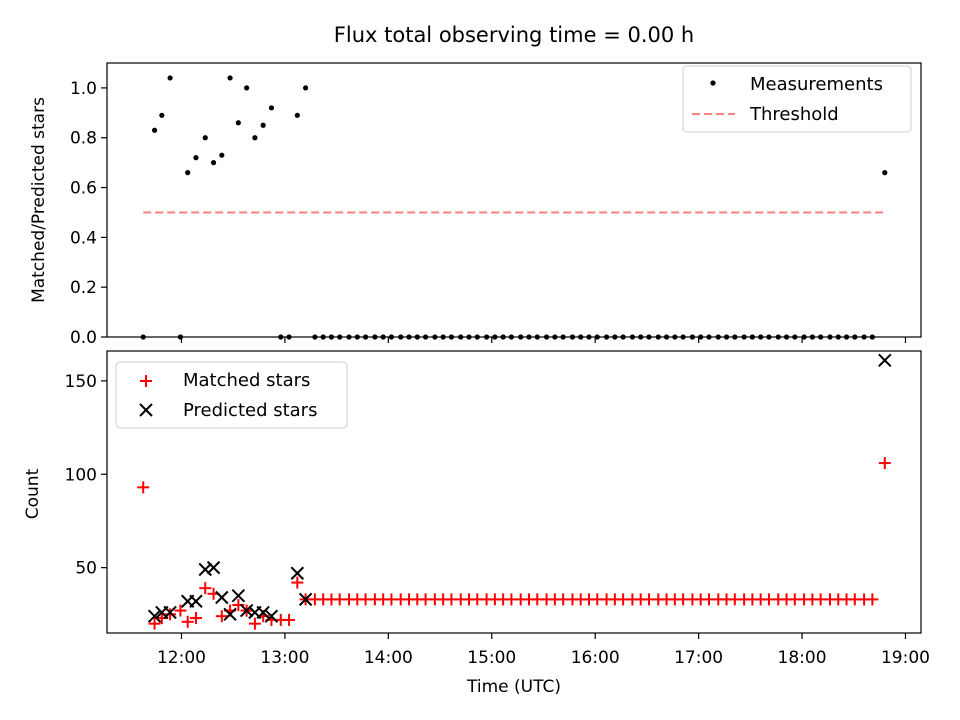  What do you see at coordinates (81, 475) in the screenshot?
I see `bottom-y-tick-label: 100` at bounding box center [81, 475].